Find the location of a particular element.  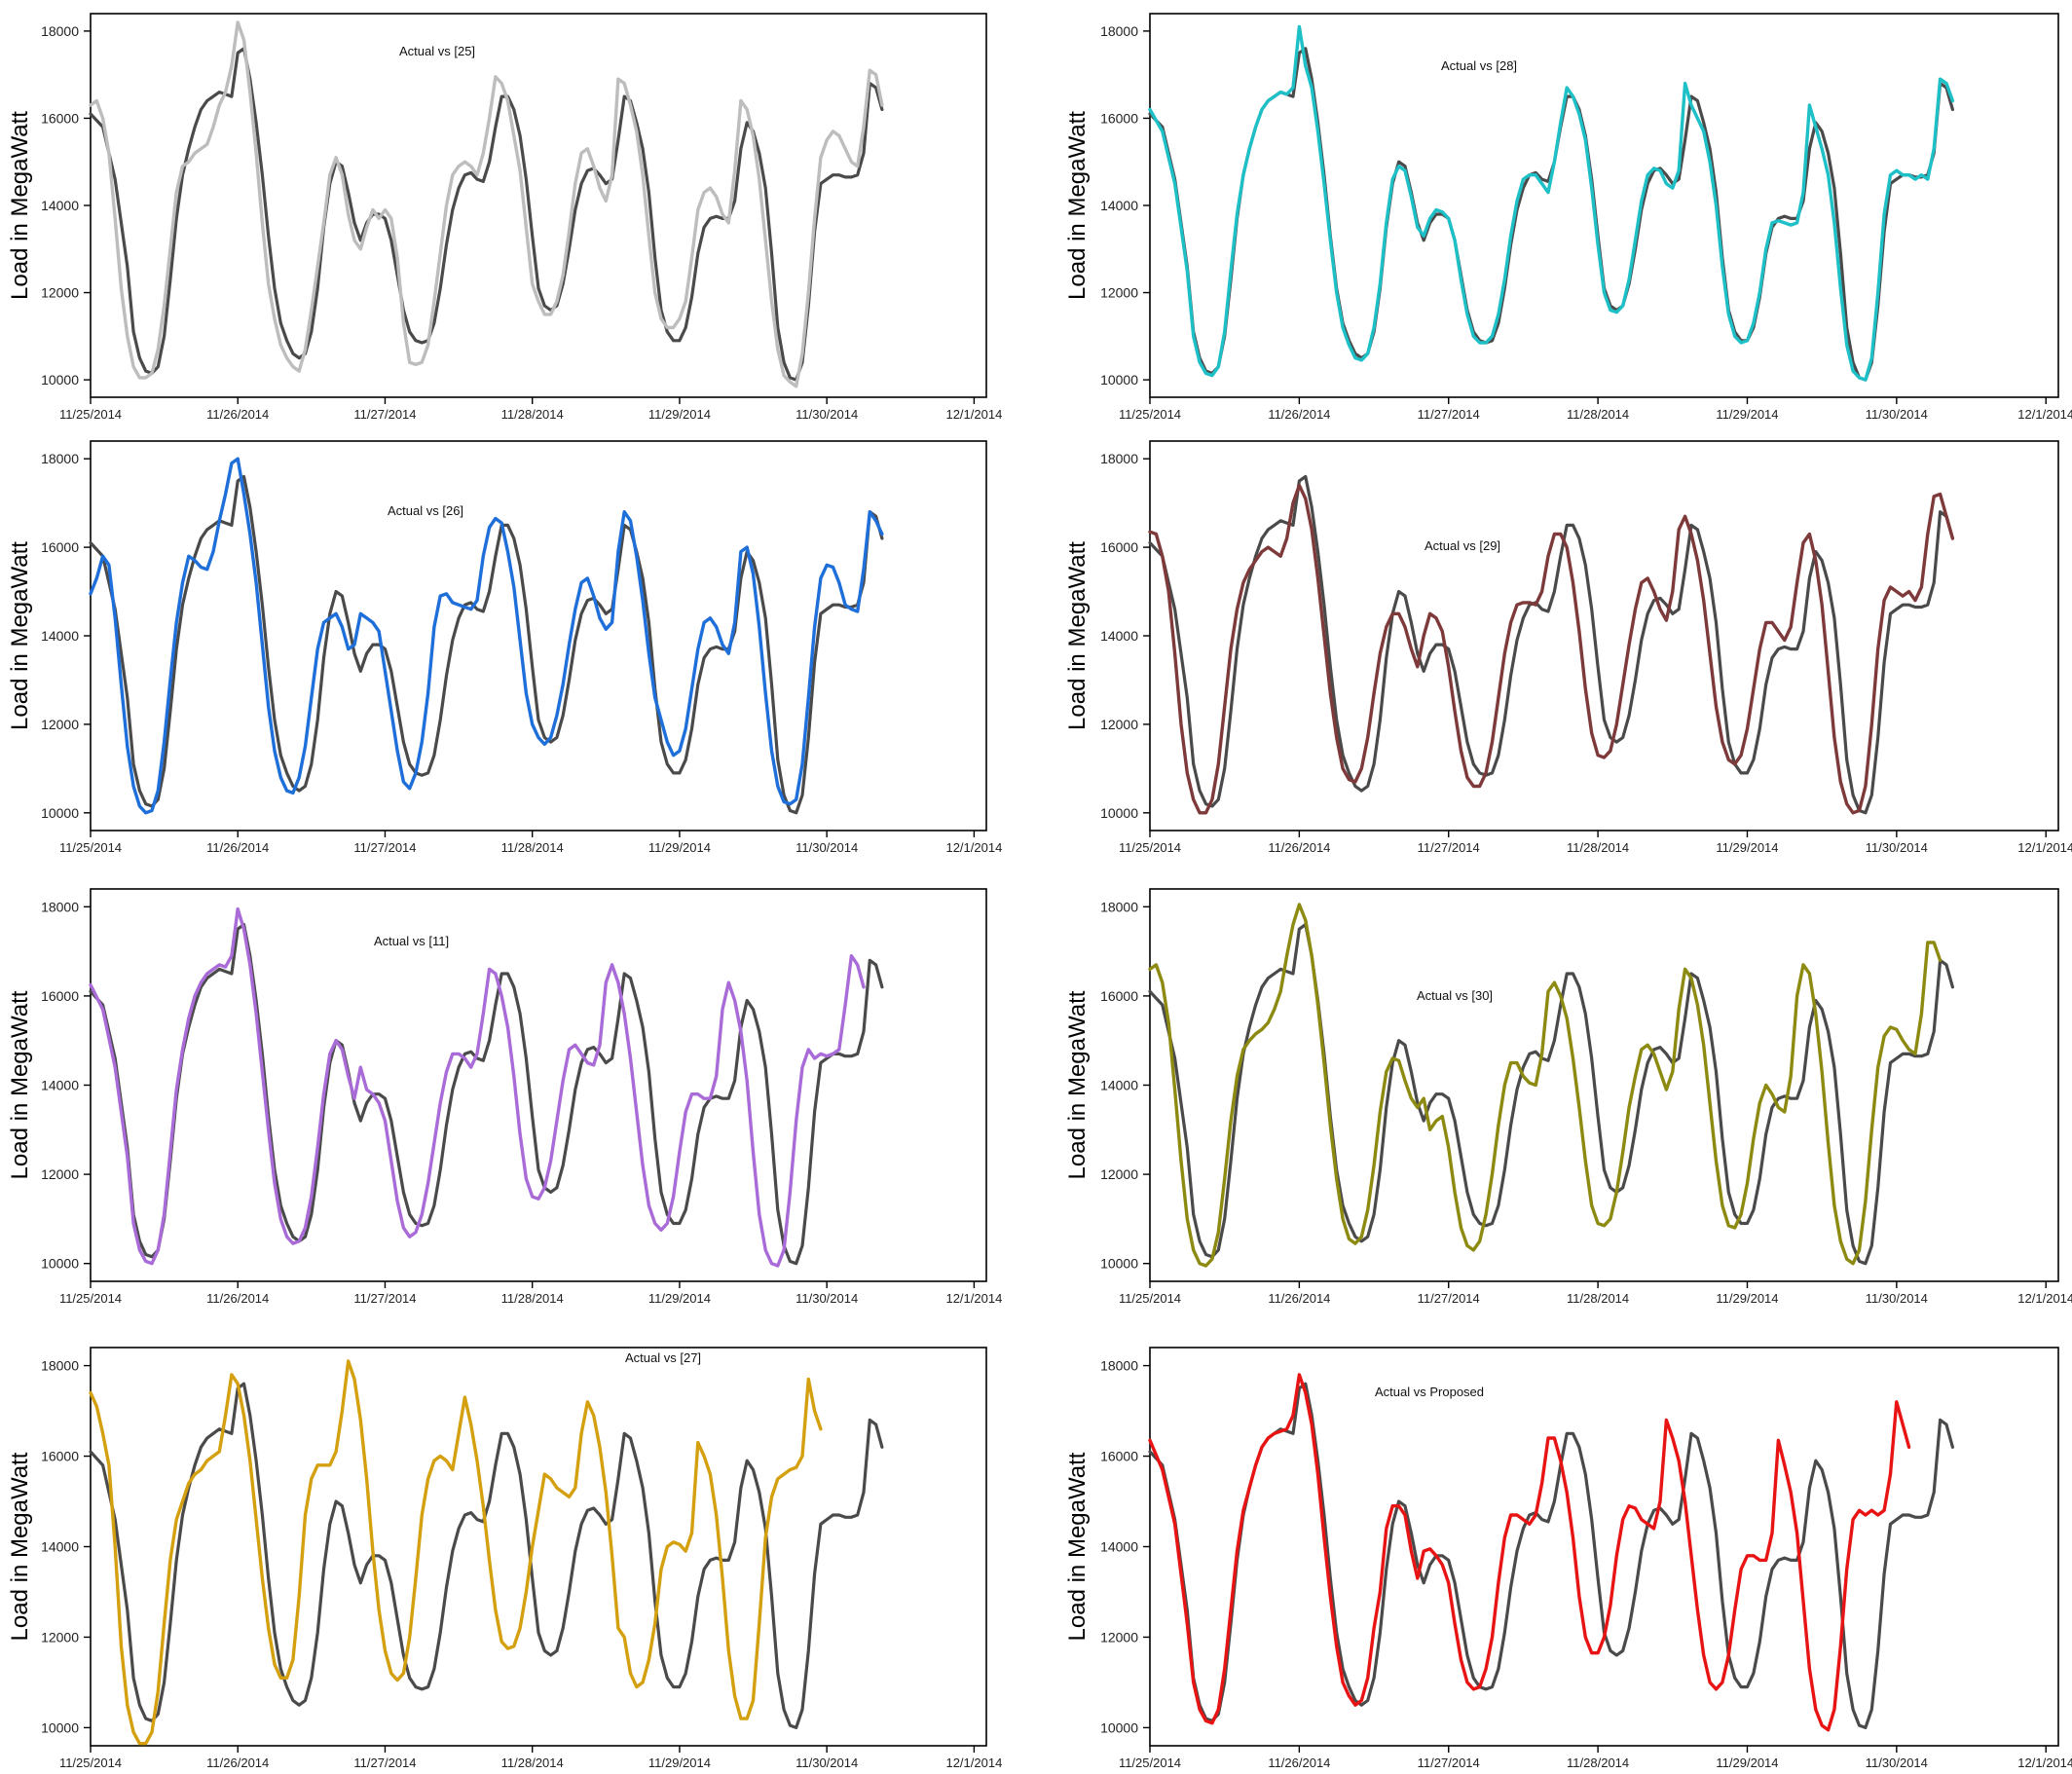

chart-annotation: Actual vs [28] is located at coordinates (1479, 65).